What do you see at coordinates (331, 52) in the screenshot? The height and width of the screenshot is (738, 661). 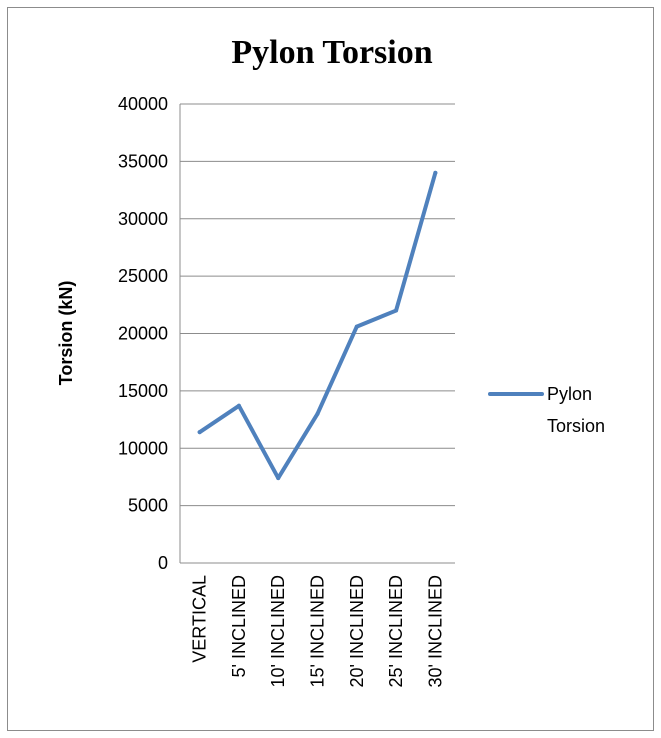 I see `chart-title: Pylon Torsion` at bounding box center [331, 52].